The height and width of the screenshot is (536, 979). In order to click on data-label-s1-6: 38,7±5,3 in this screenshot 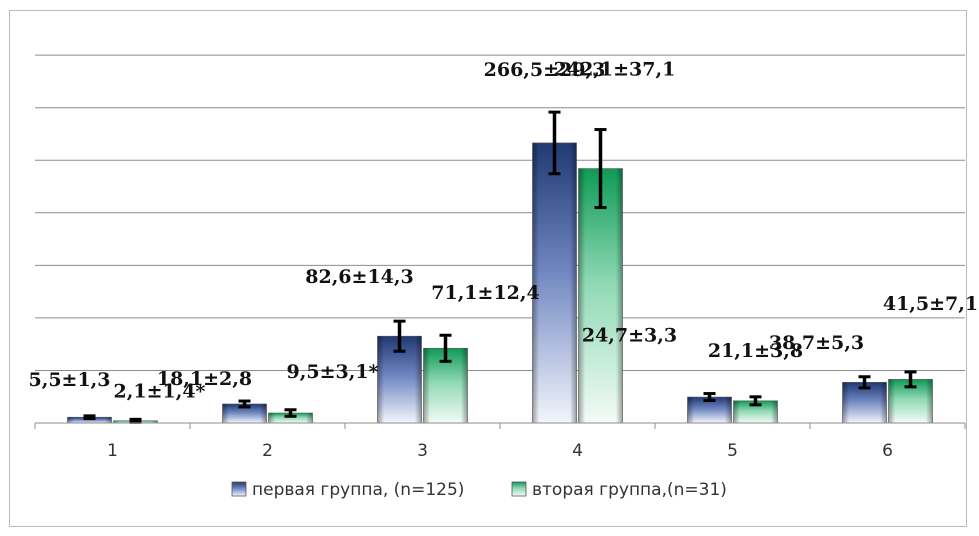, I will do `click(816, 343)`.